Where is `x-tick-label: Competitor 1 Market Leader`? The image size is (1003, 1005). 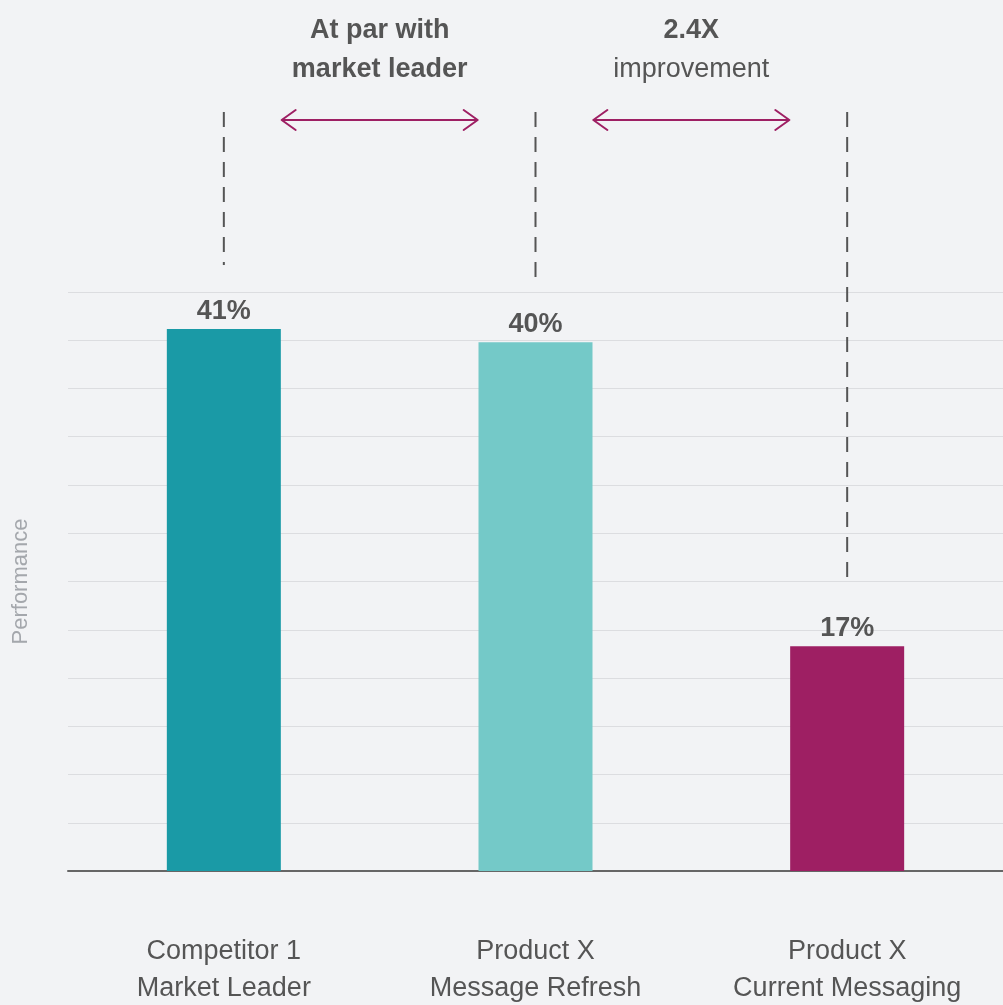
x-tick-label: Competitor 1 Market Leader is located at coordinates (223, 968).